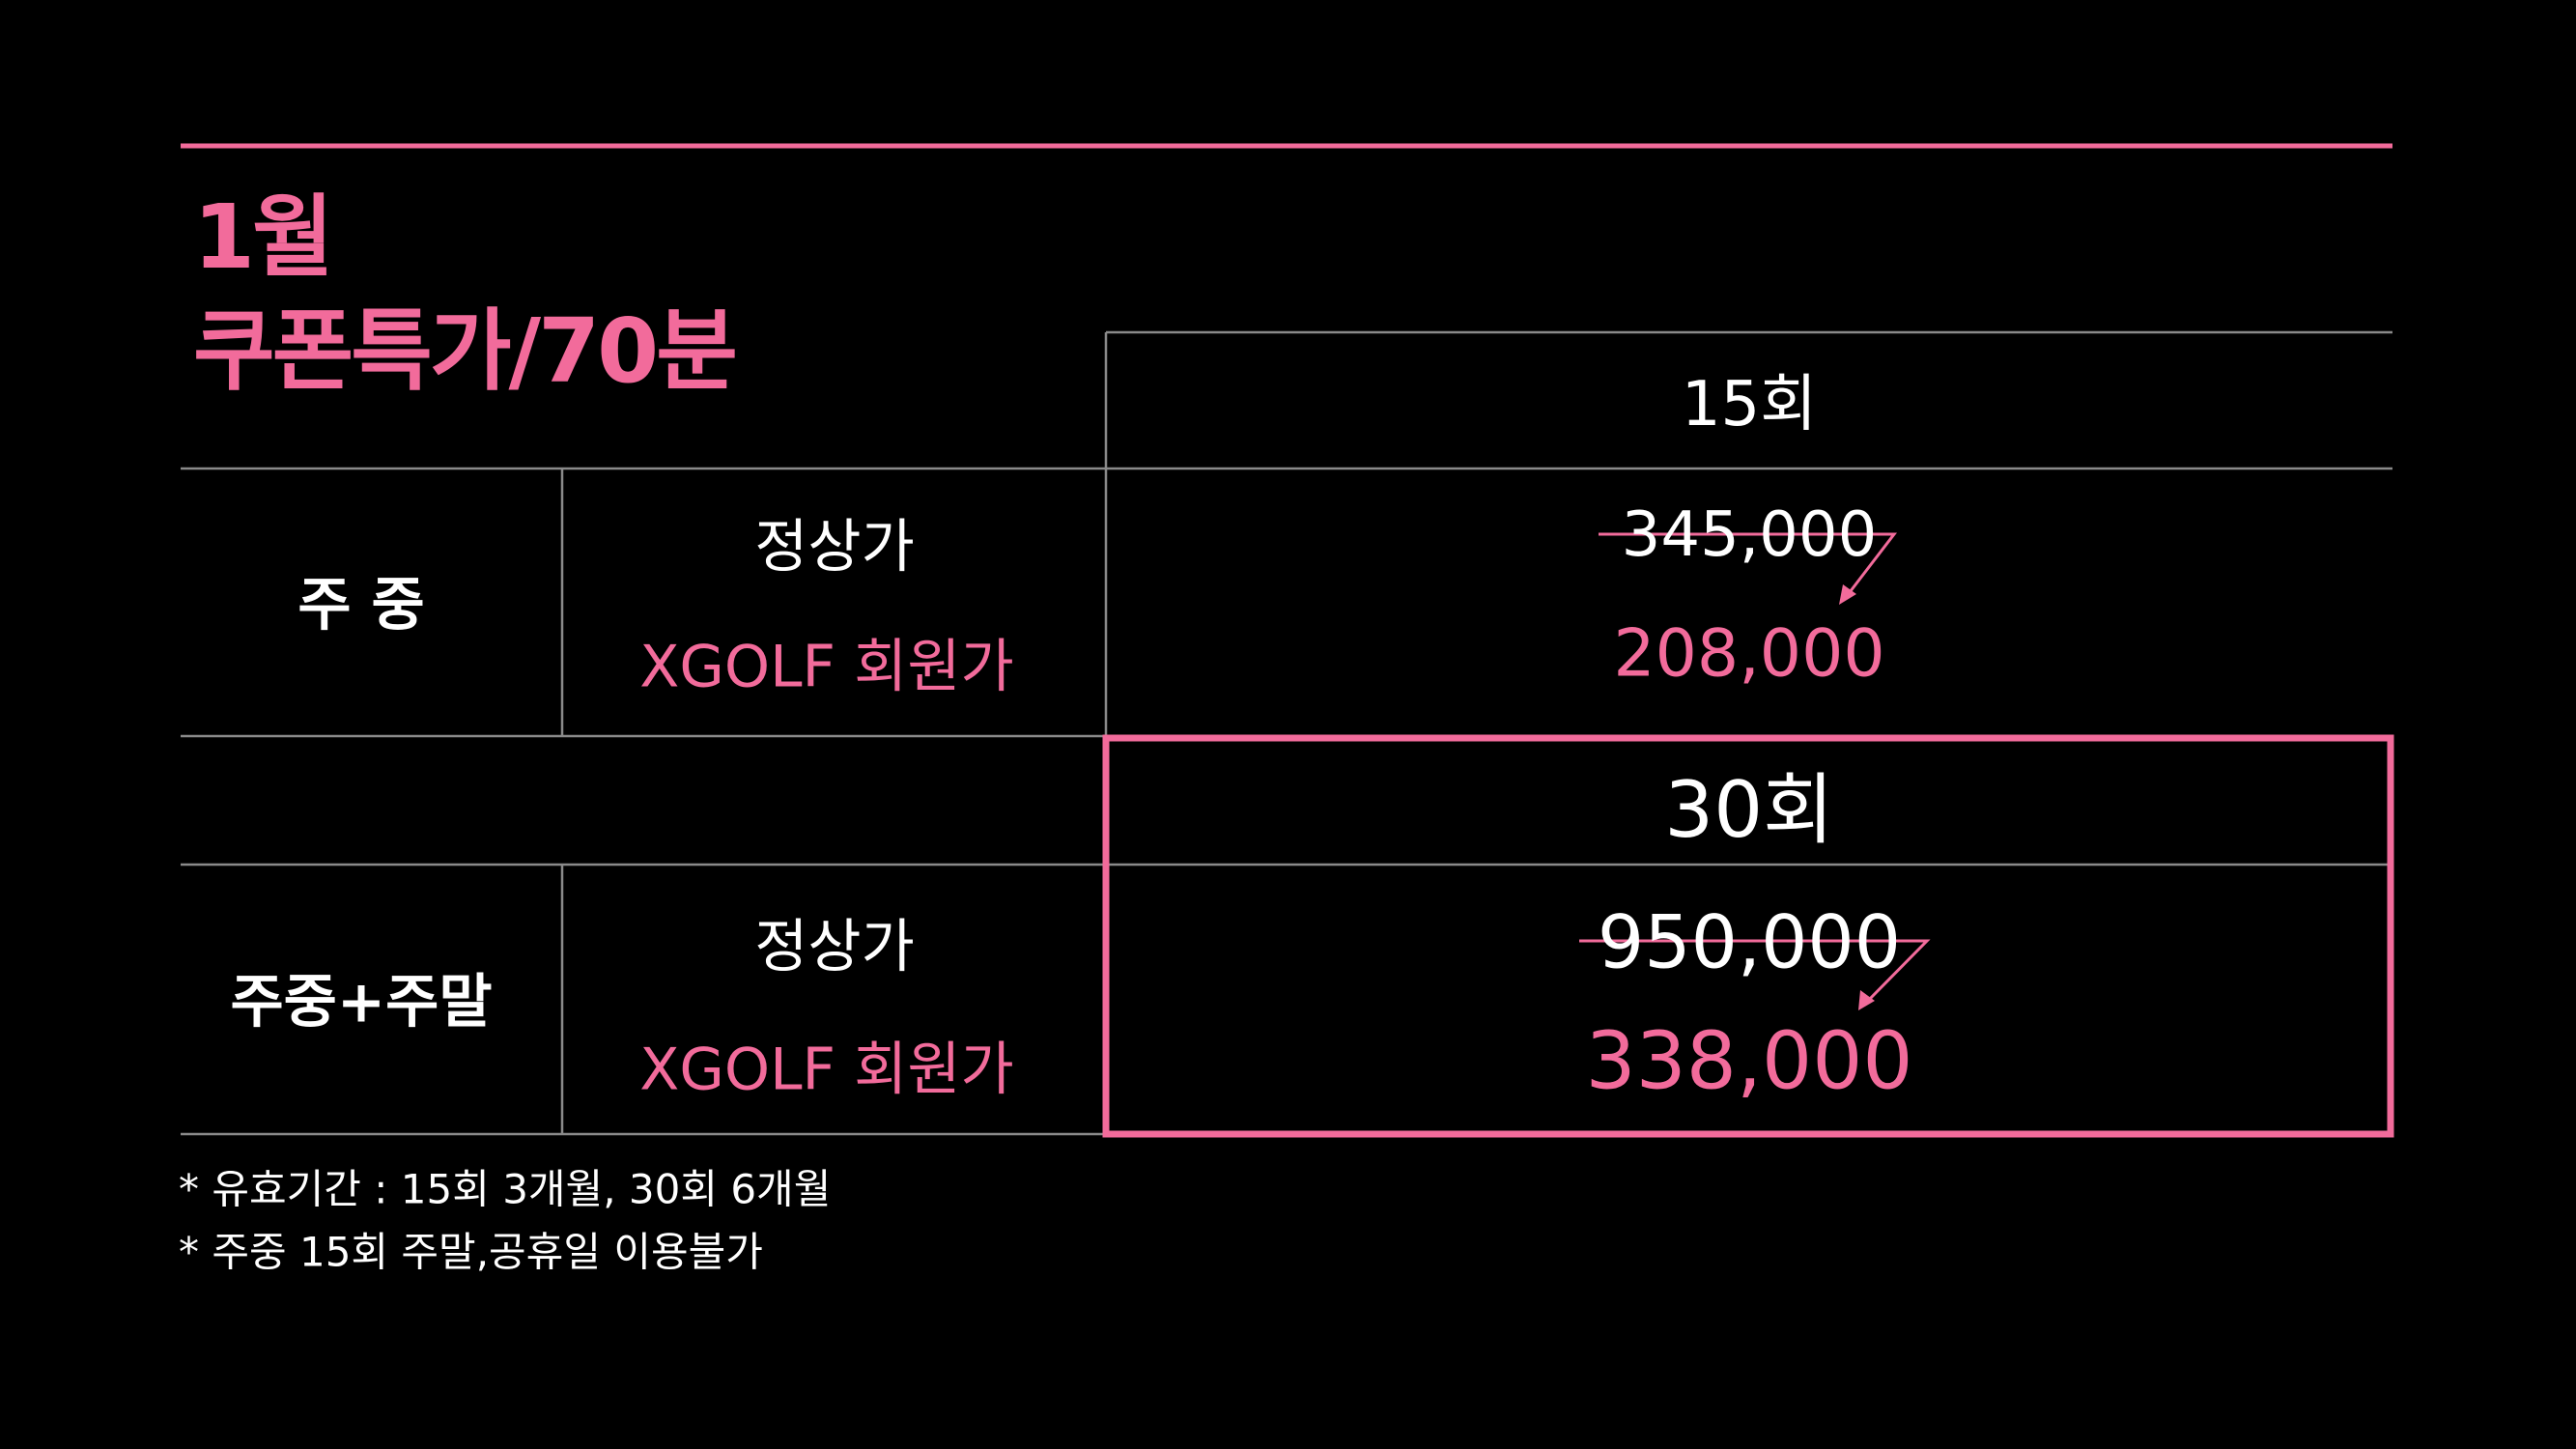 The height and width of the screenshot is (1449, 2576). What do you see at coordinates (1749, 810) in the screenshot?
I see `sessions-header-30: 30회` at bounding box center [1749, 810].